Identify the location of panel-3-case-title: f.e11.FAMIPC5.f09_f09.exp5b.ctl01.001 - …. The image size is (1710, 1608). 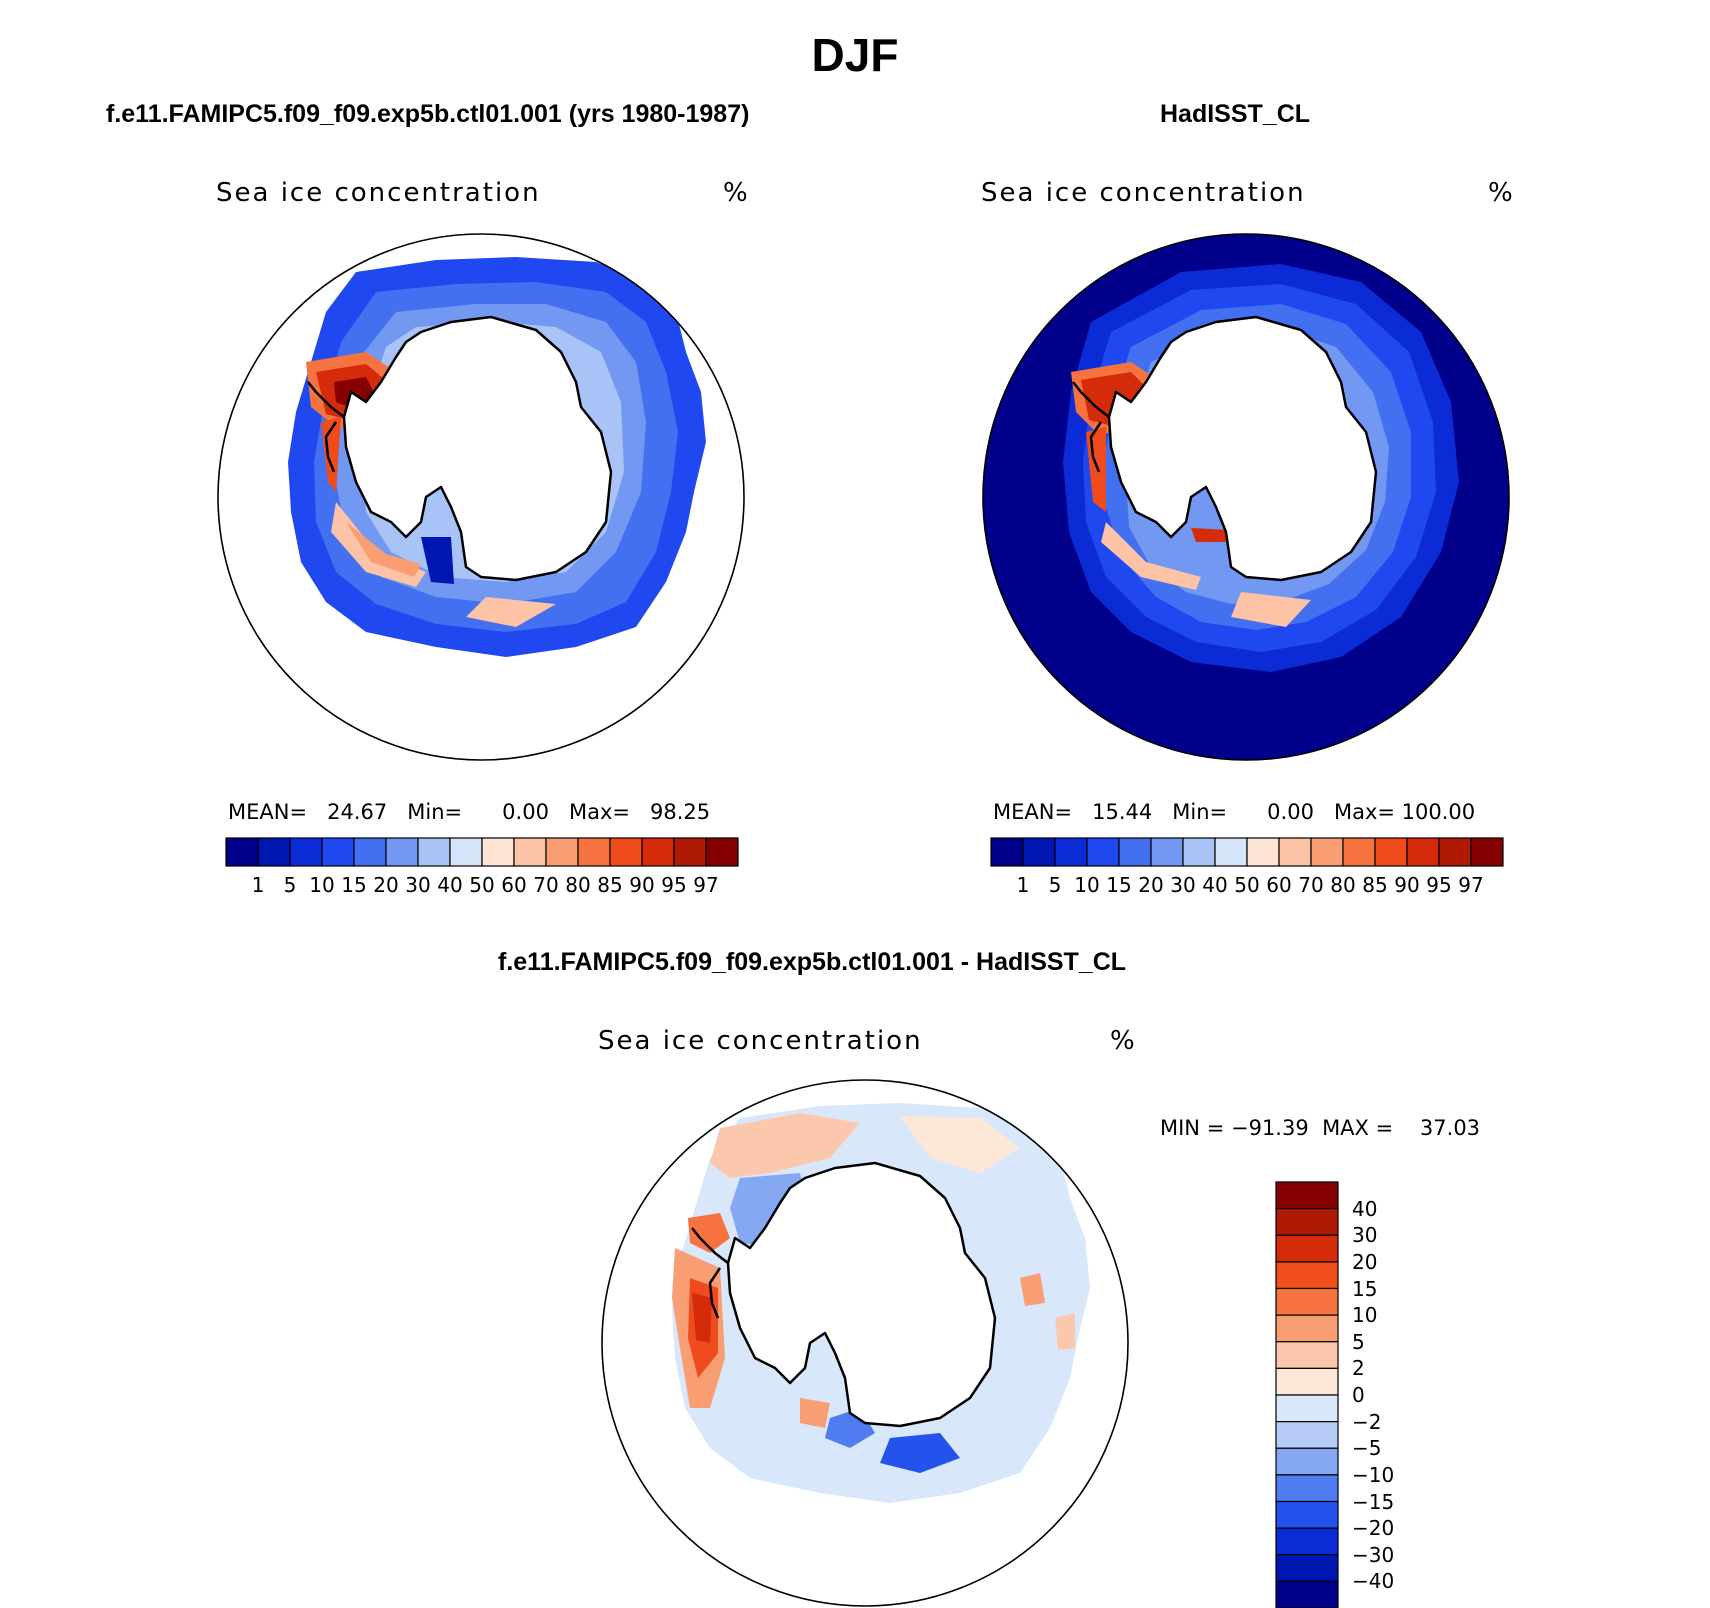
(812, 962).